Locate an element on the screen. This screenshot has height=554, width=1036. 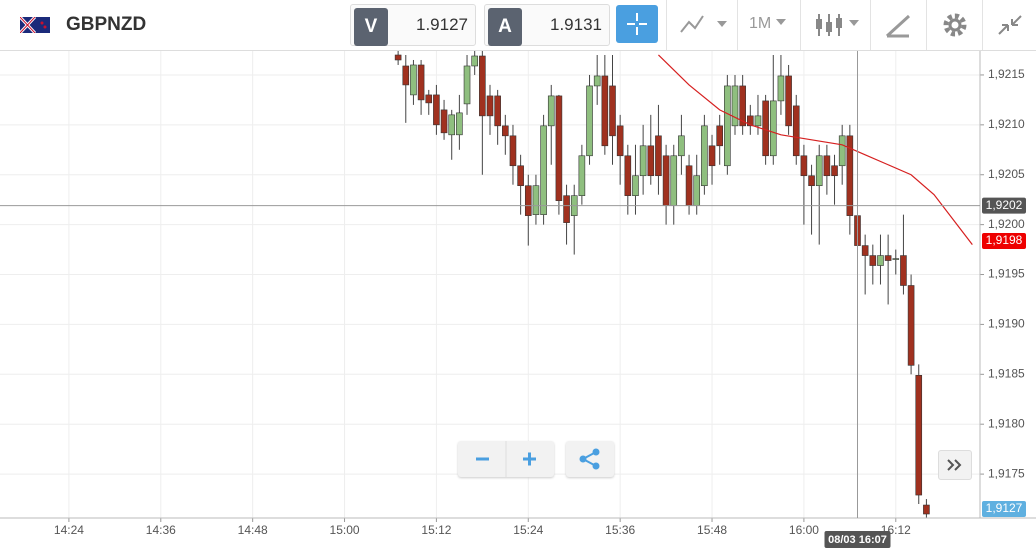
crosshair-price-bg is located at coordinates (1004, 205).